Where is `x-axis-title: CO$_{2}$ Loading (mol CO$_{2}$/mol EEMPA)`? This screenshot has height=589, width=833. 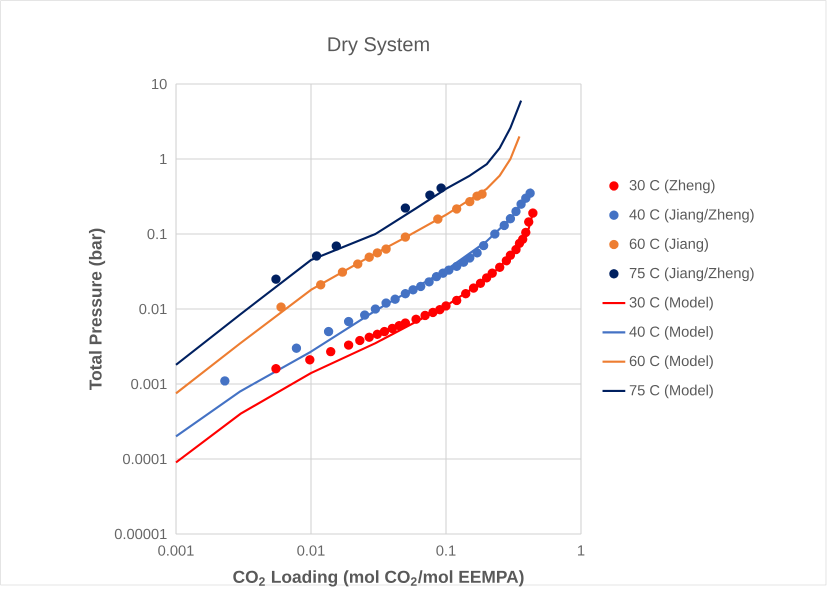 x-axis-title: CO$_{2}$ Loading (mol CO$_{2}$/mol EEMPA) is located at coordinates (378, 578).